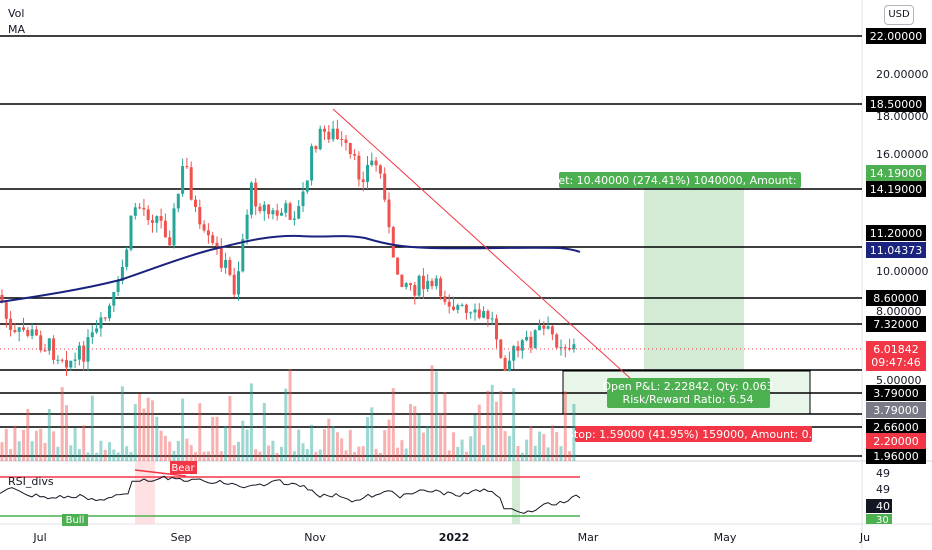  I want to click on target-zone, so click(694, 279).